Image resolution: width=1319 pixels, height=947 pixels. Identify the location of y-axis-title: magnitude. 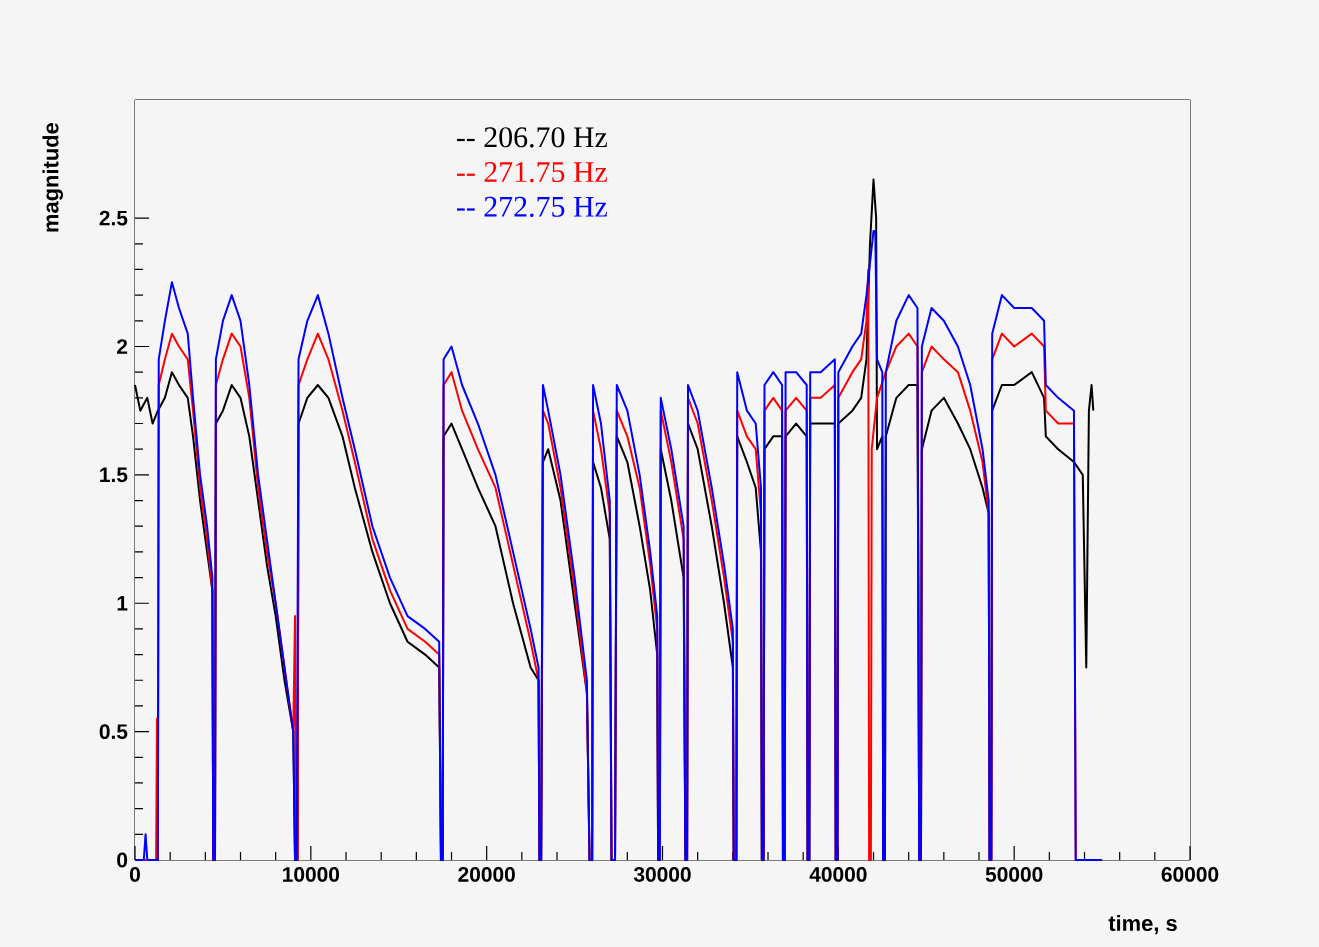
(52, 177).